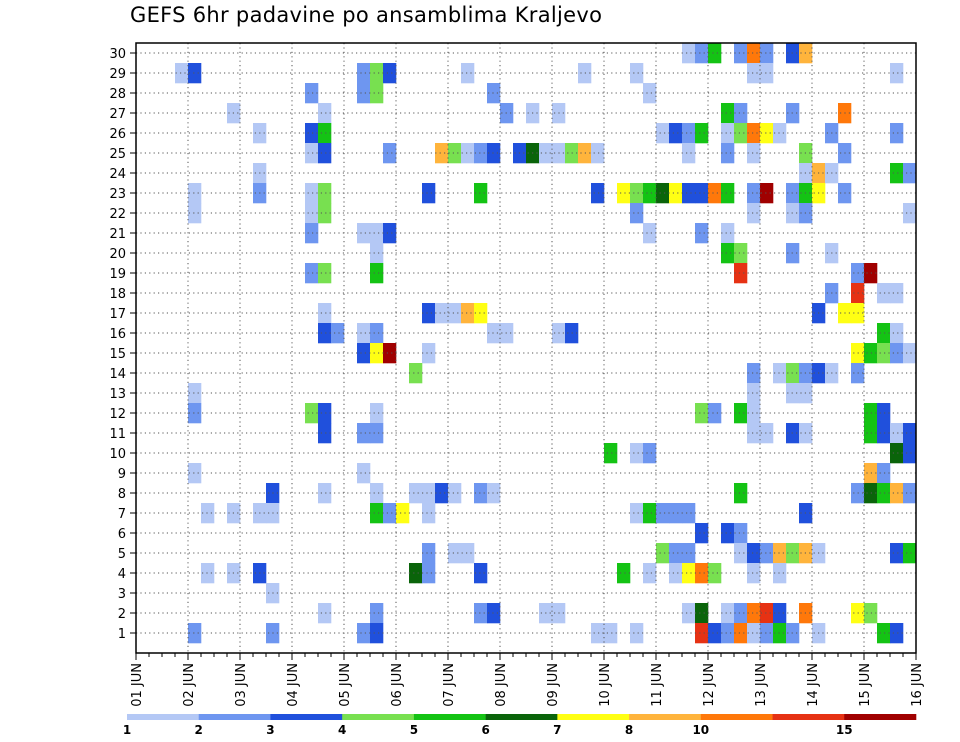 The image size is (960, 742). Describe the element at coordinates (709, 685) in the screenshot. I see `x-tick-label: 12 JUN` at that location.